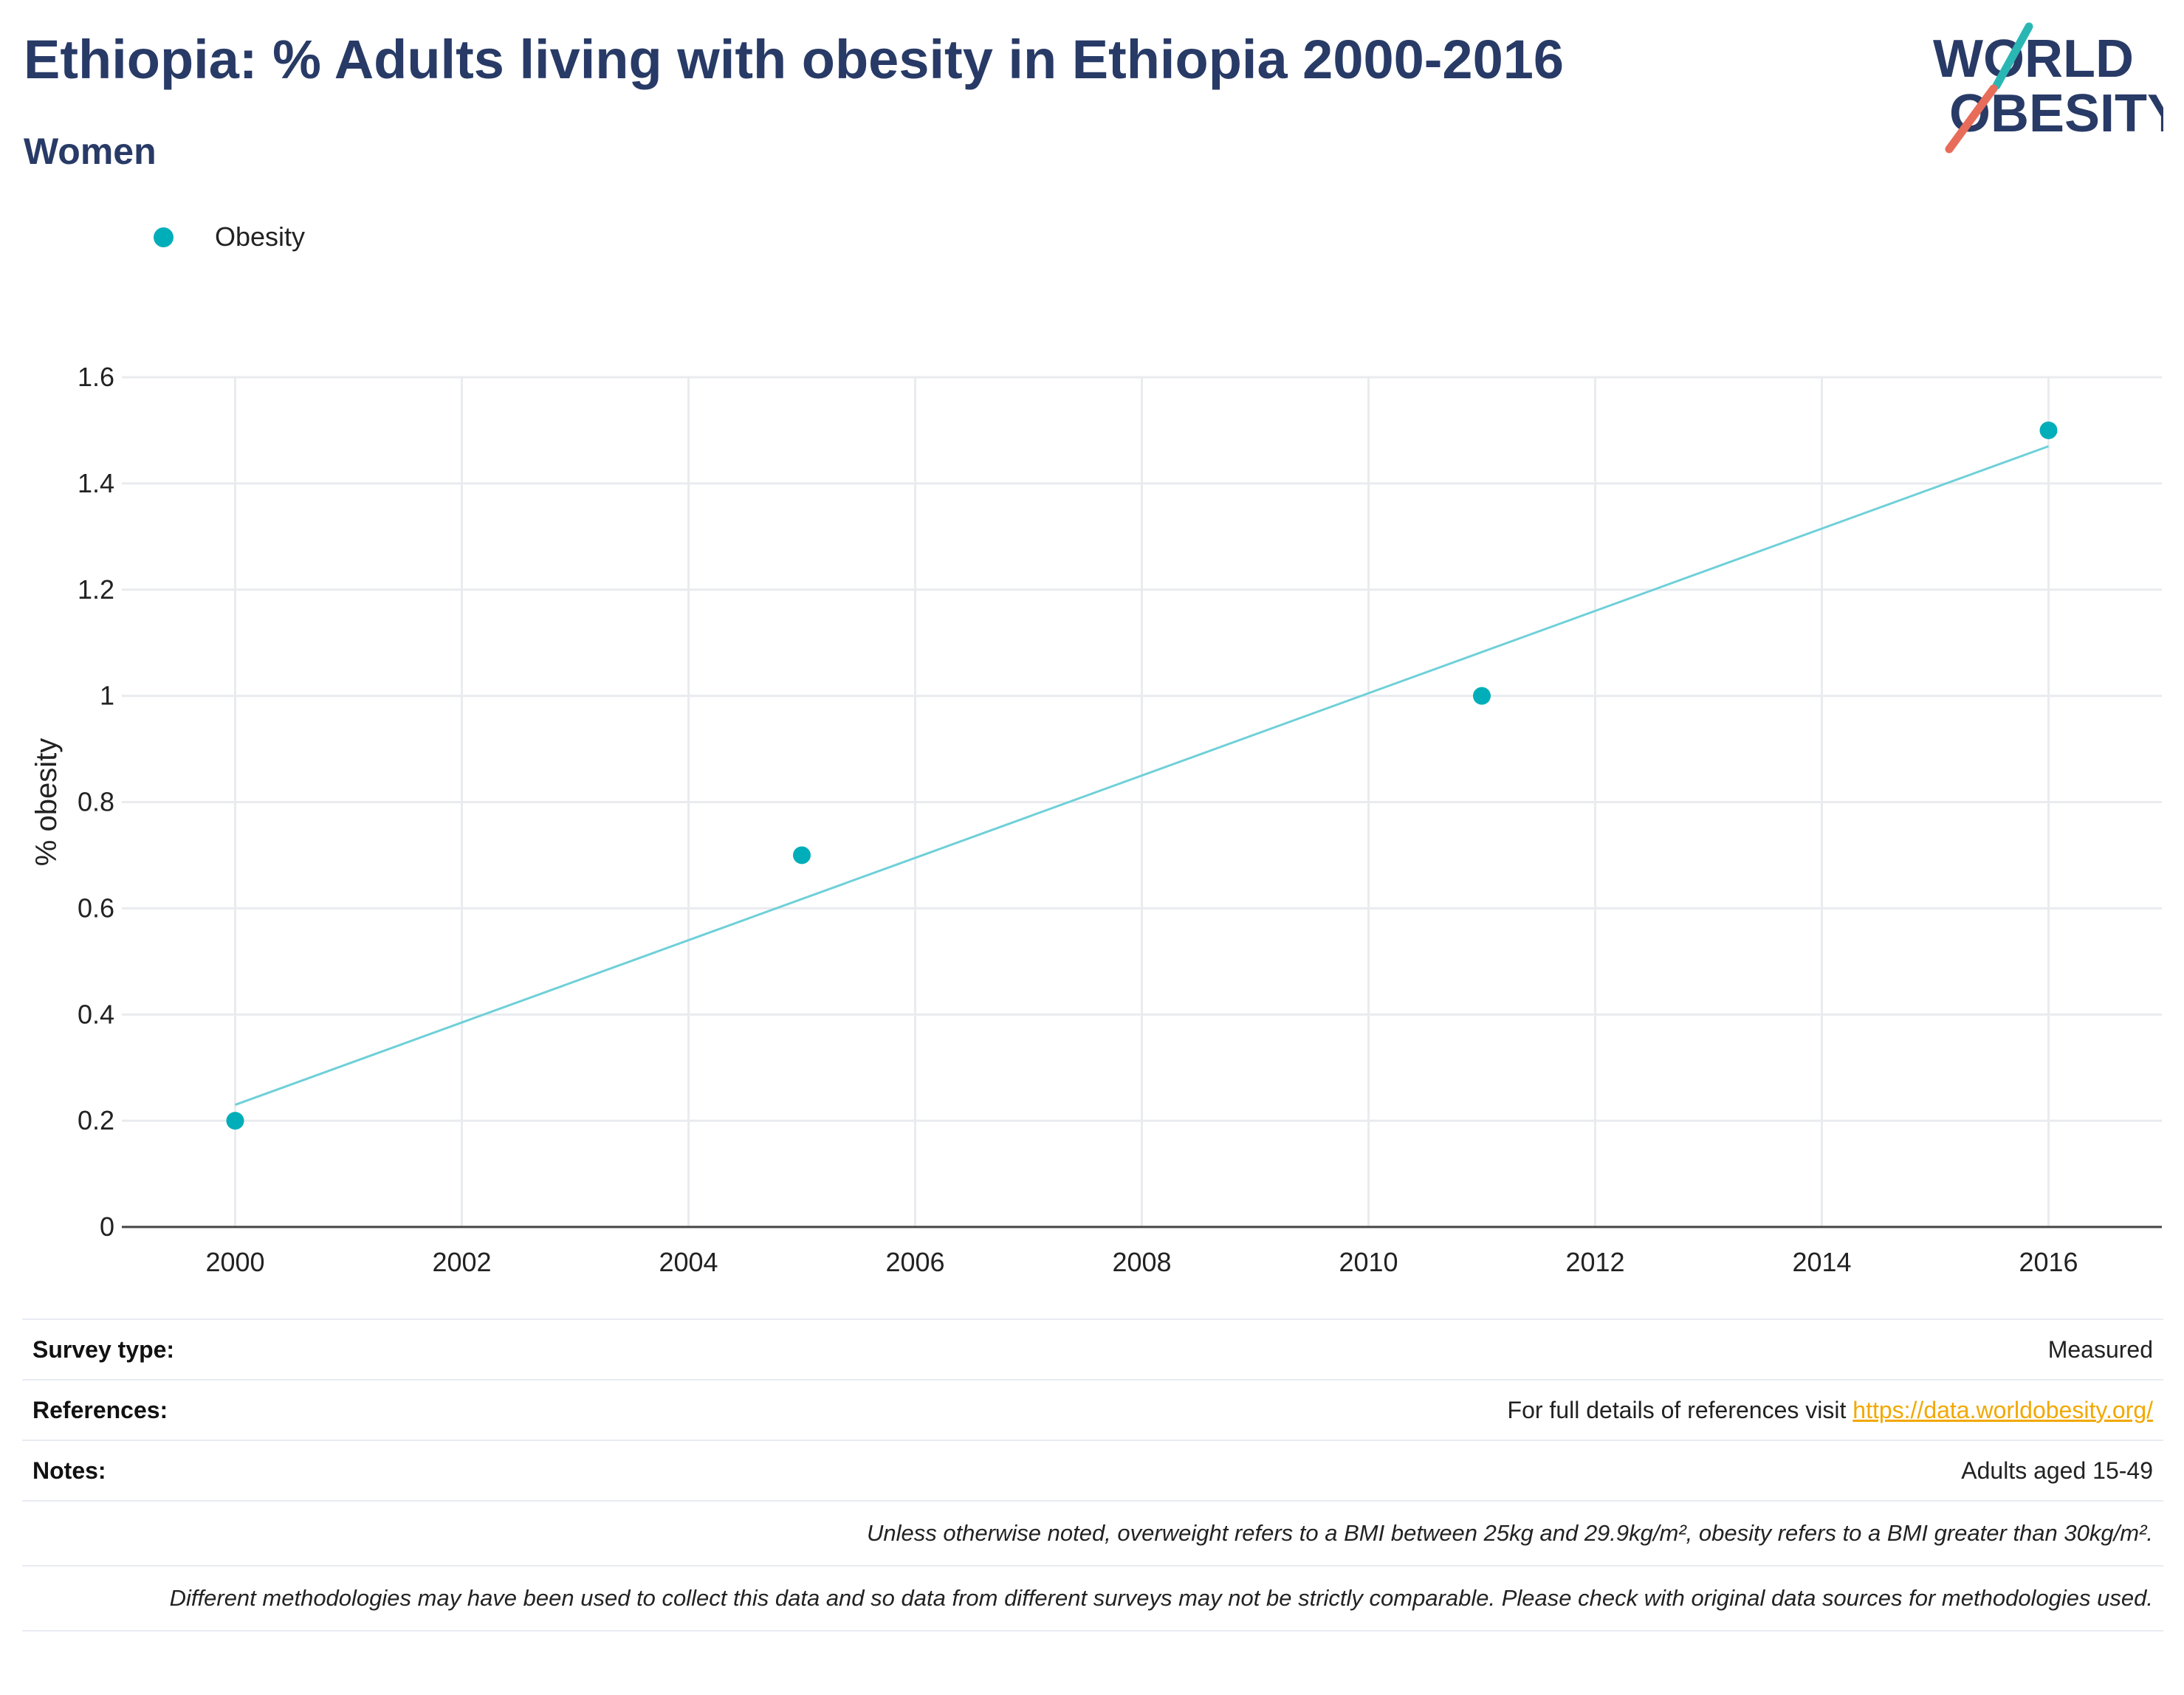  I want to click on y-tick-label: 1, so click(107, 696).